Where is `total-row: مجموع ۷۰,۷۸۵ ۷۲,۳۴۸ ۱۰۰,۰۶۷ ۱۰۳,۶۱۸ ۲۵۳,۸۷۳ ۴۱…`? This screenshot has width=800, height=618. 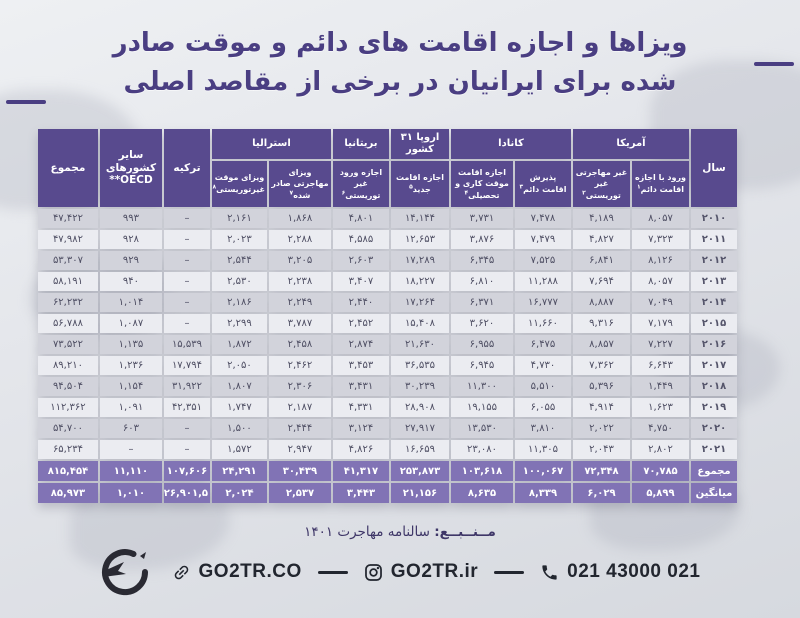
total-row: مجموع ۷۰,۷۸۵ ۷۲,۳۴۸ ۱۰۰,۰۶۷ ۱۰۳,۶۱۸ ۲۵۳,۸۷۳ ۴۱… is located at coordinates (387, 471).